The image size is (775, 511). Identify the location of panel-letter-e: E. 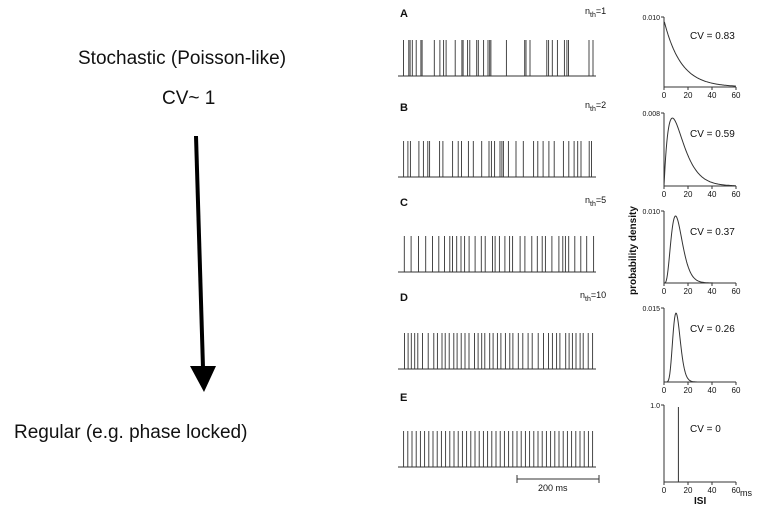
(404, 398).